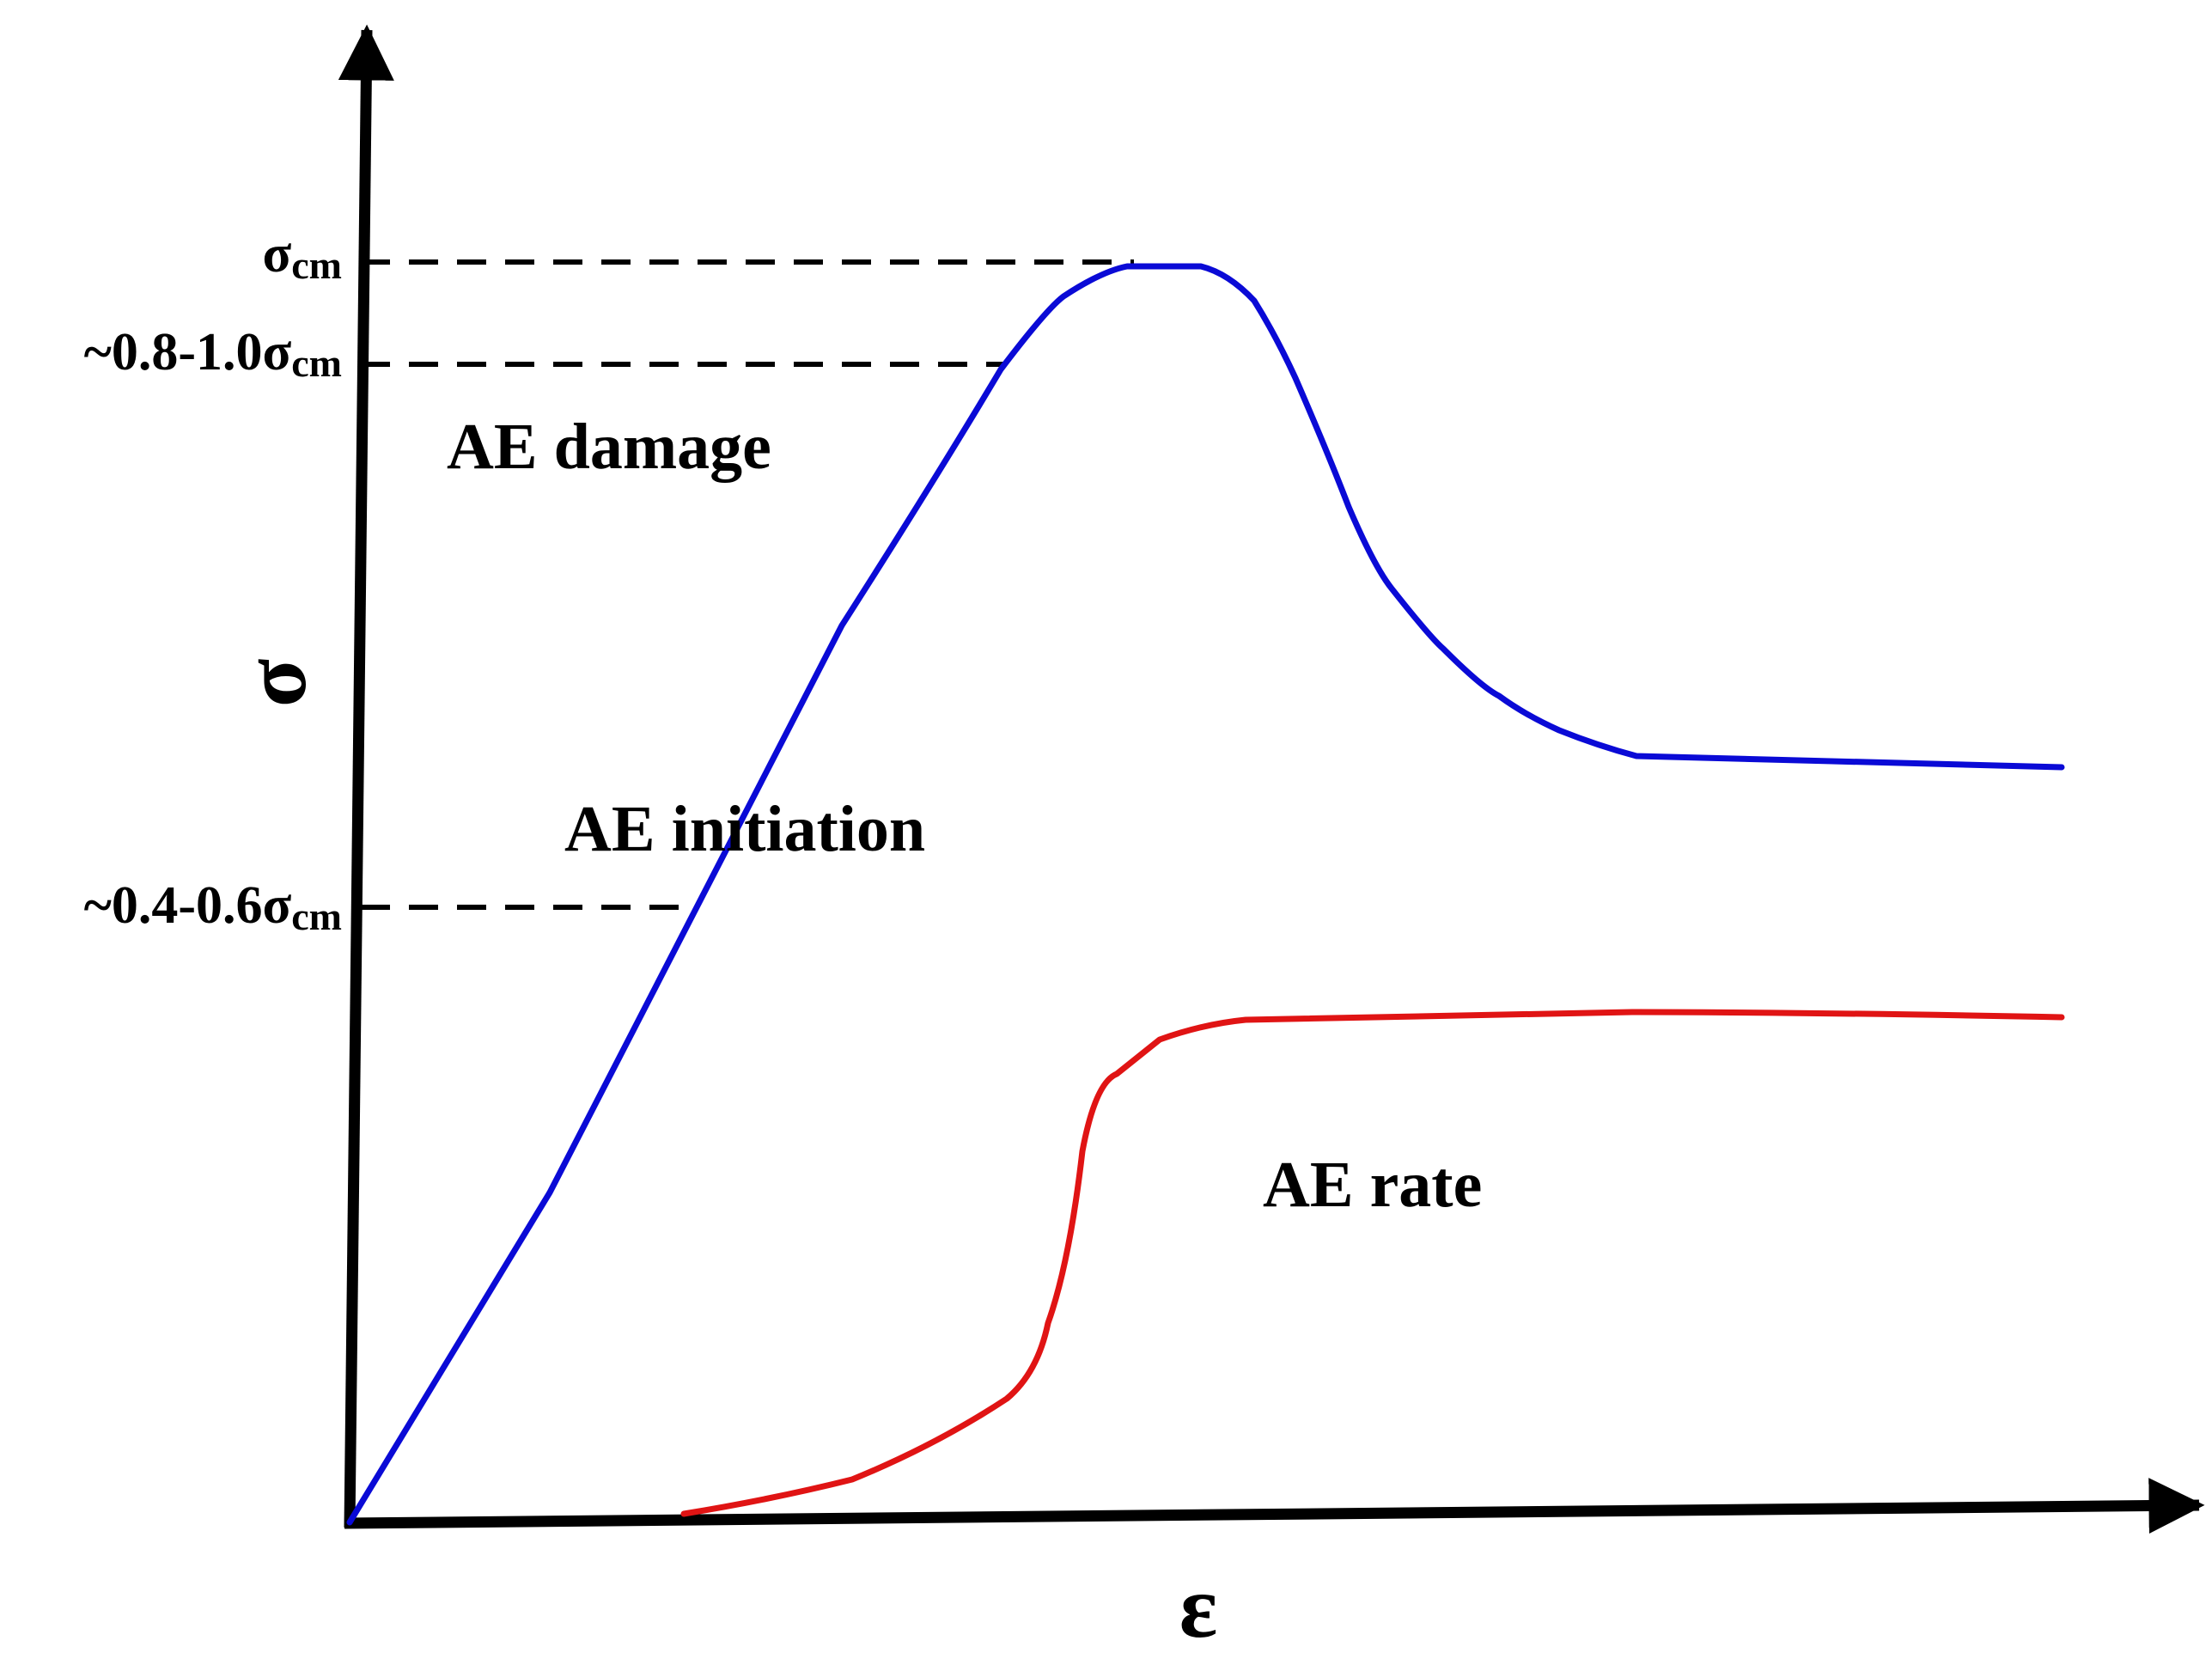 This screenshot has height=1659, width=2212. Describe the element at coordinates (213, 907) in the screenshot. I see `y-level-label-initiation-threshold: ~0.4-0.6σcm` at that location.